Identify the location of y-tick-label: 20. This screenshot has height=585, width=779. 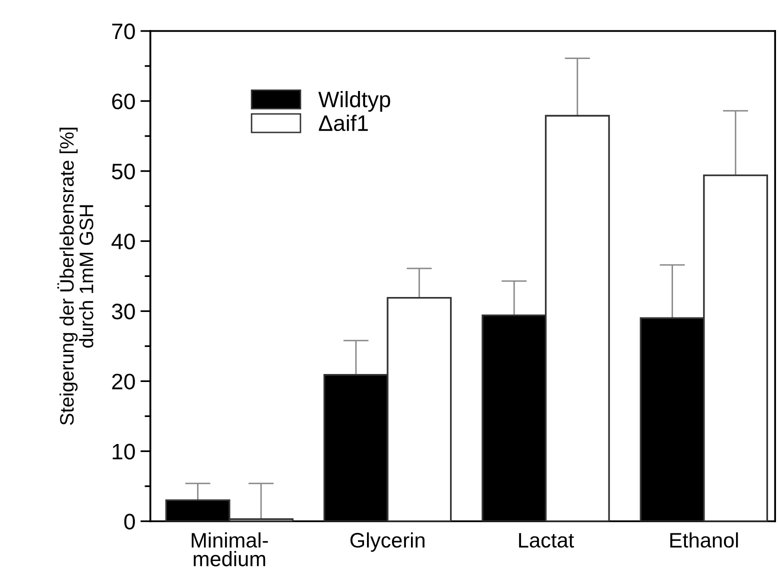
(123, 382).